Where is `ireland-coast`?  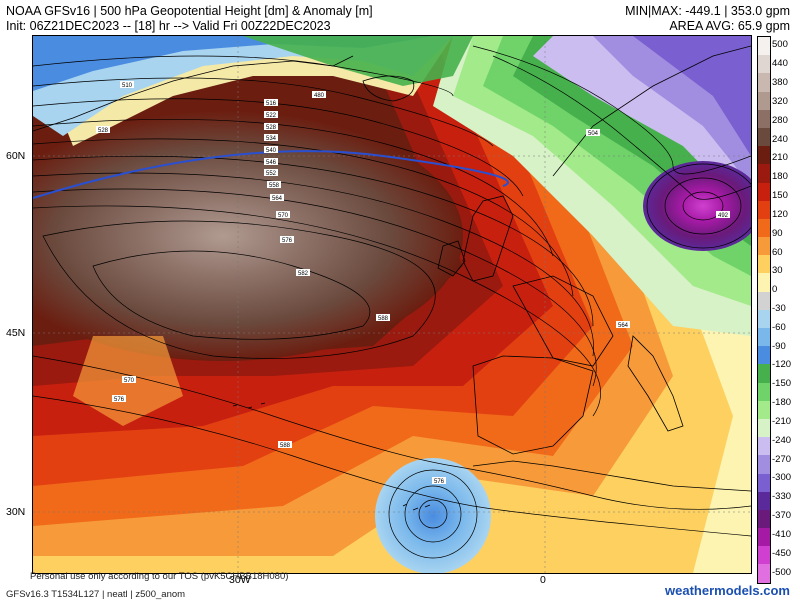
ireland-coast is located at coordinates (451, 258).